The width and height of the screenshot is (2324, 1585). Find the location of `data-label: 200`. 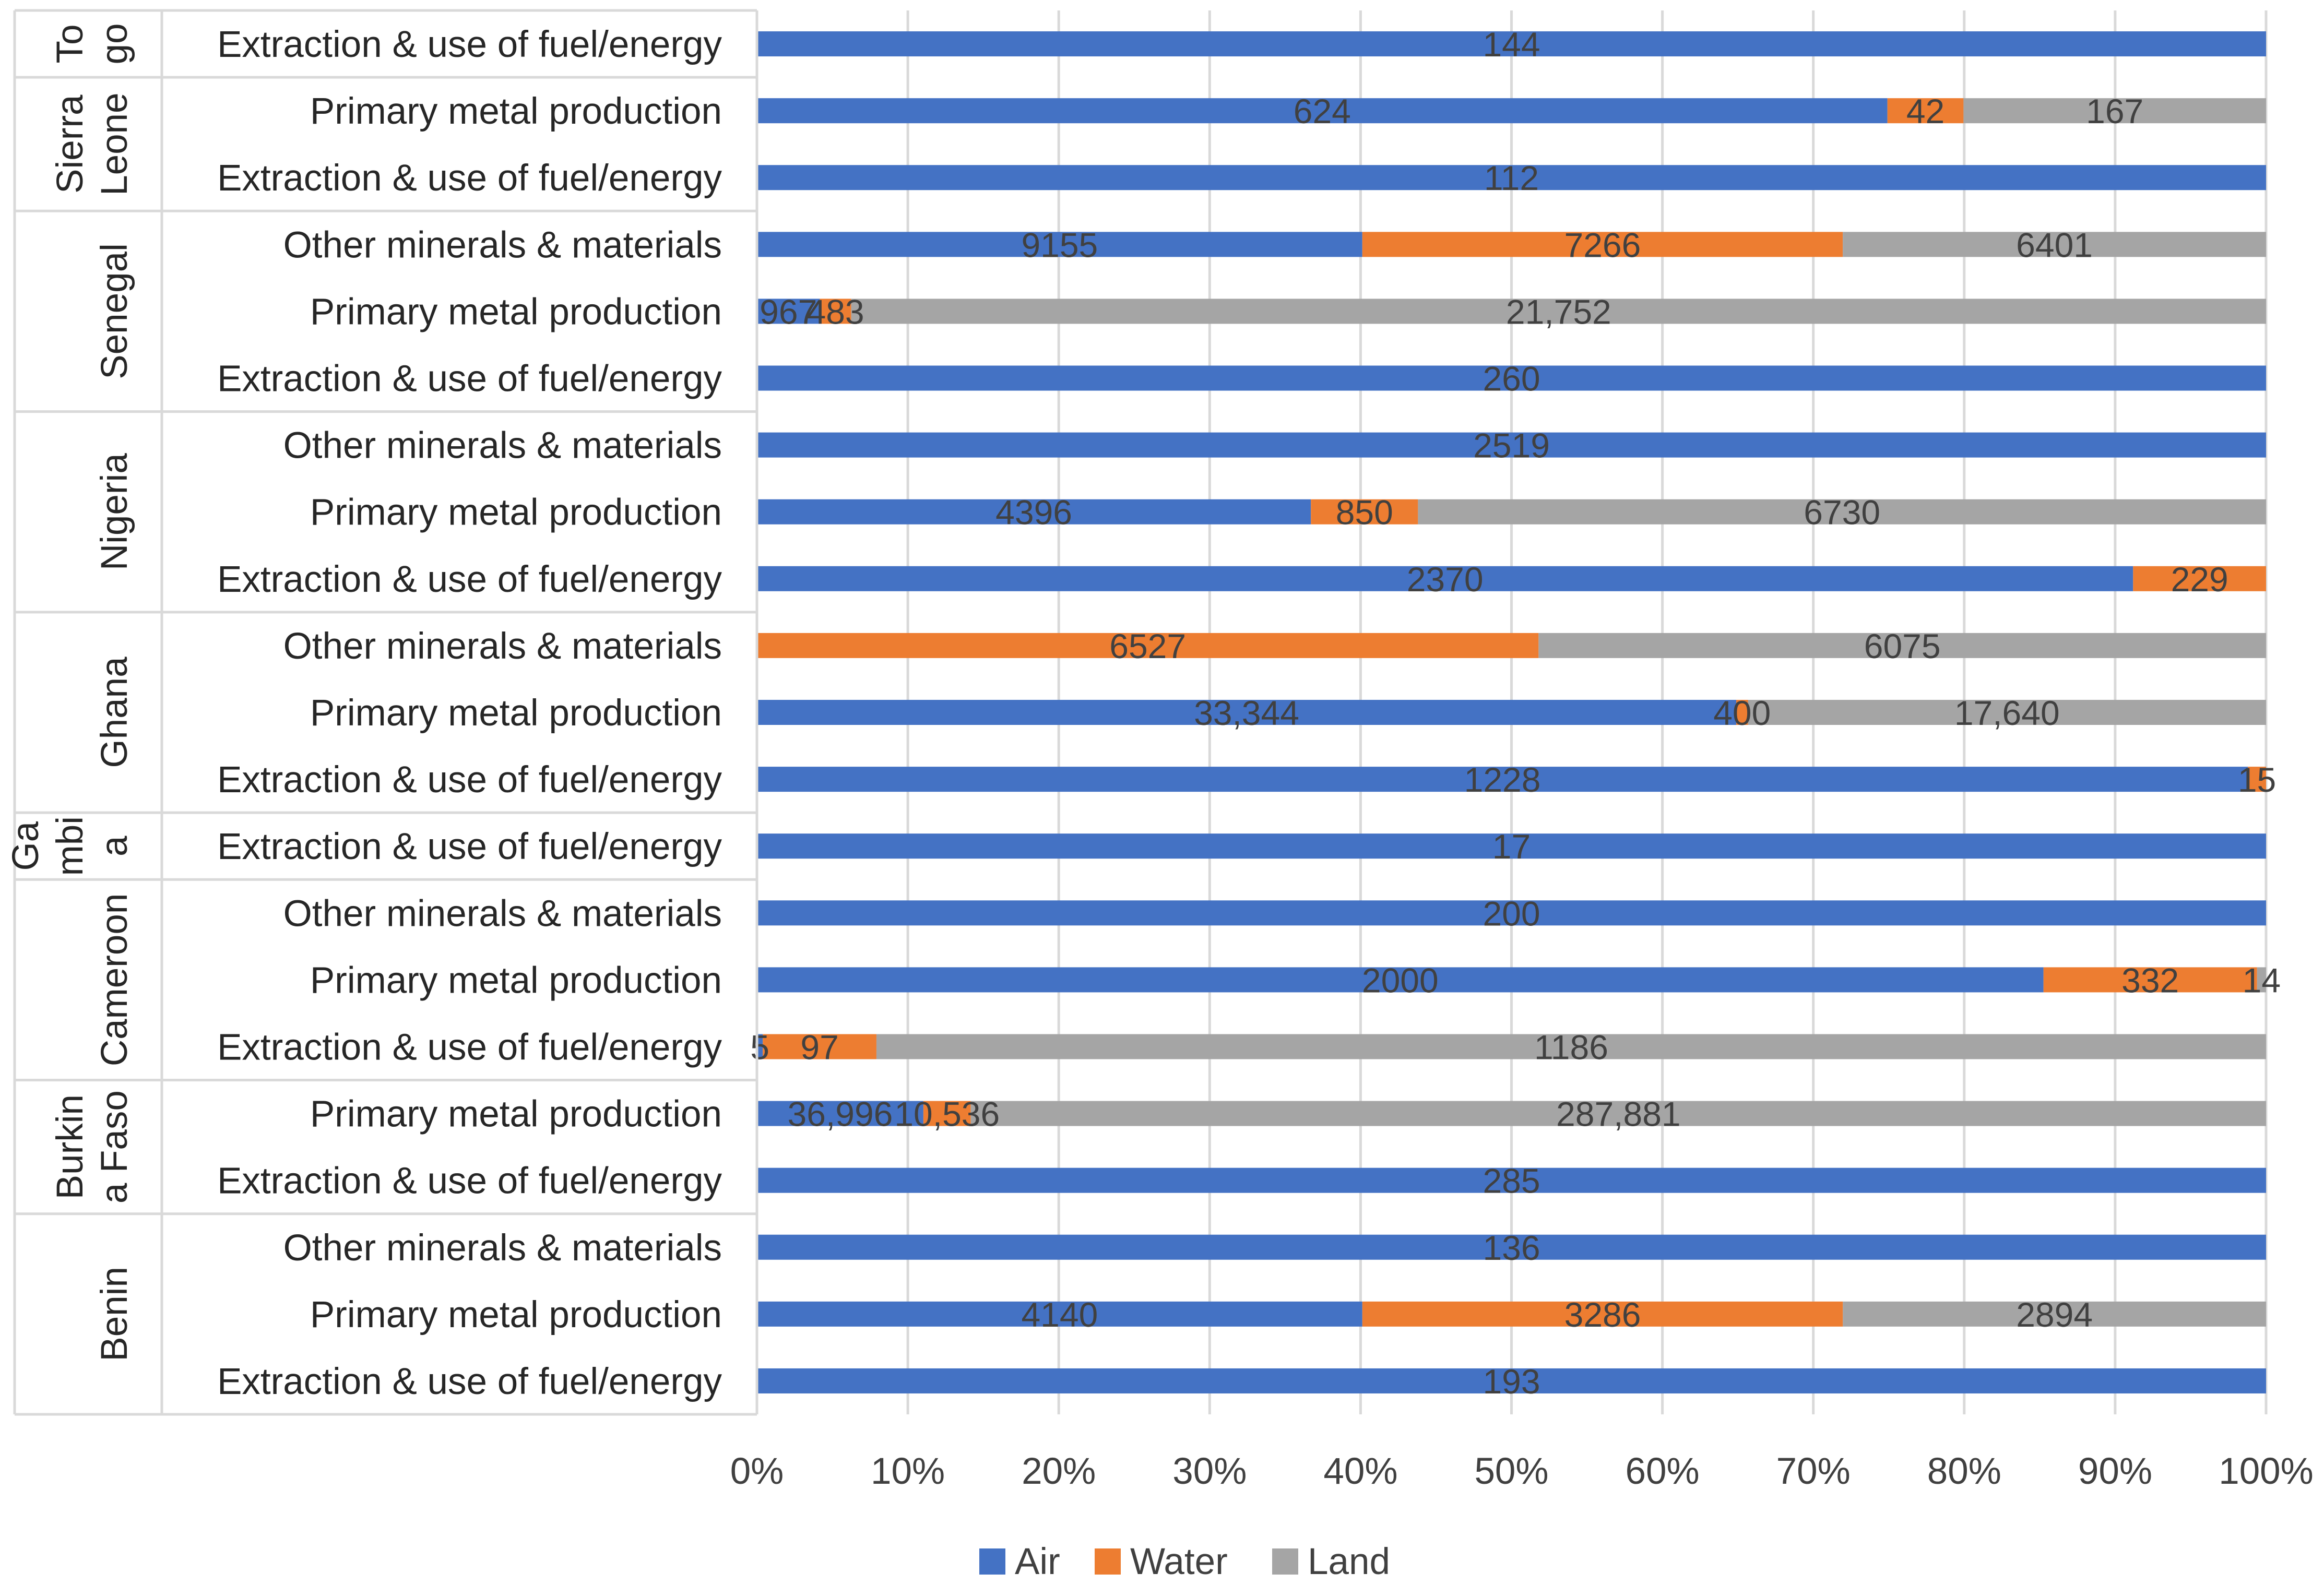

data-label: 200 is located at coordinates (1511, 913).